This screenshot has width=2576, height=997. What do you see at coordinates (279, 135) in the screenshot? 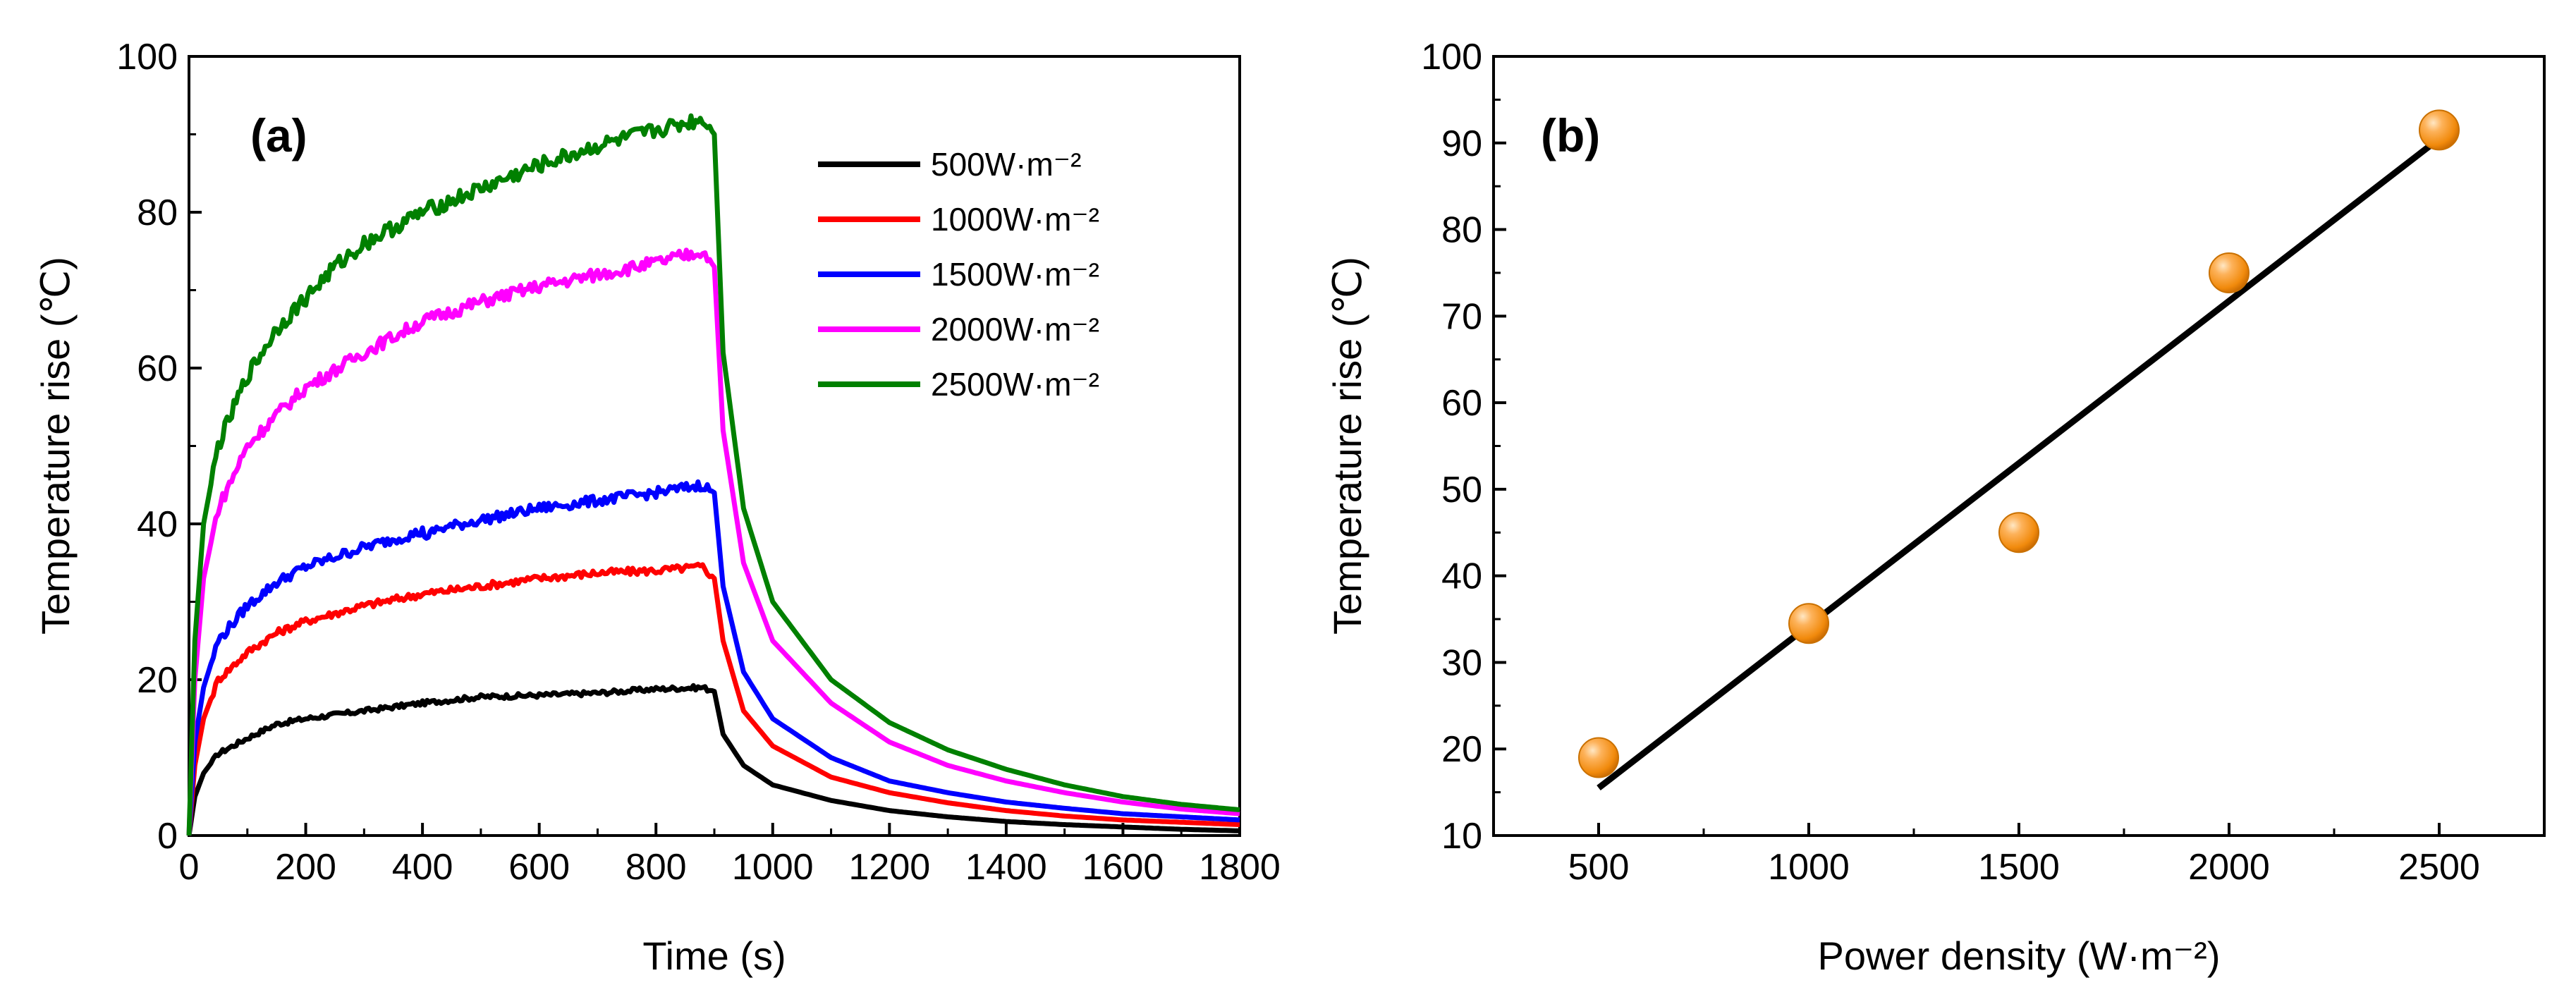
I see `panel-label-a: (a)` at bounding box center [279, 135].